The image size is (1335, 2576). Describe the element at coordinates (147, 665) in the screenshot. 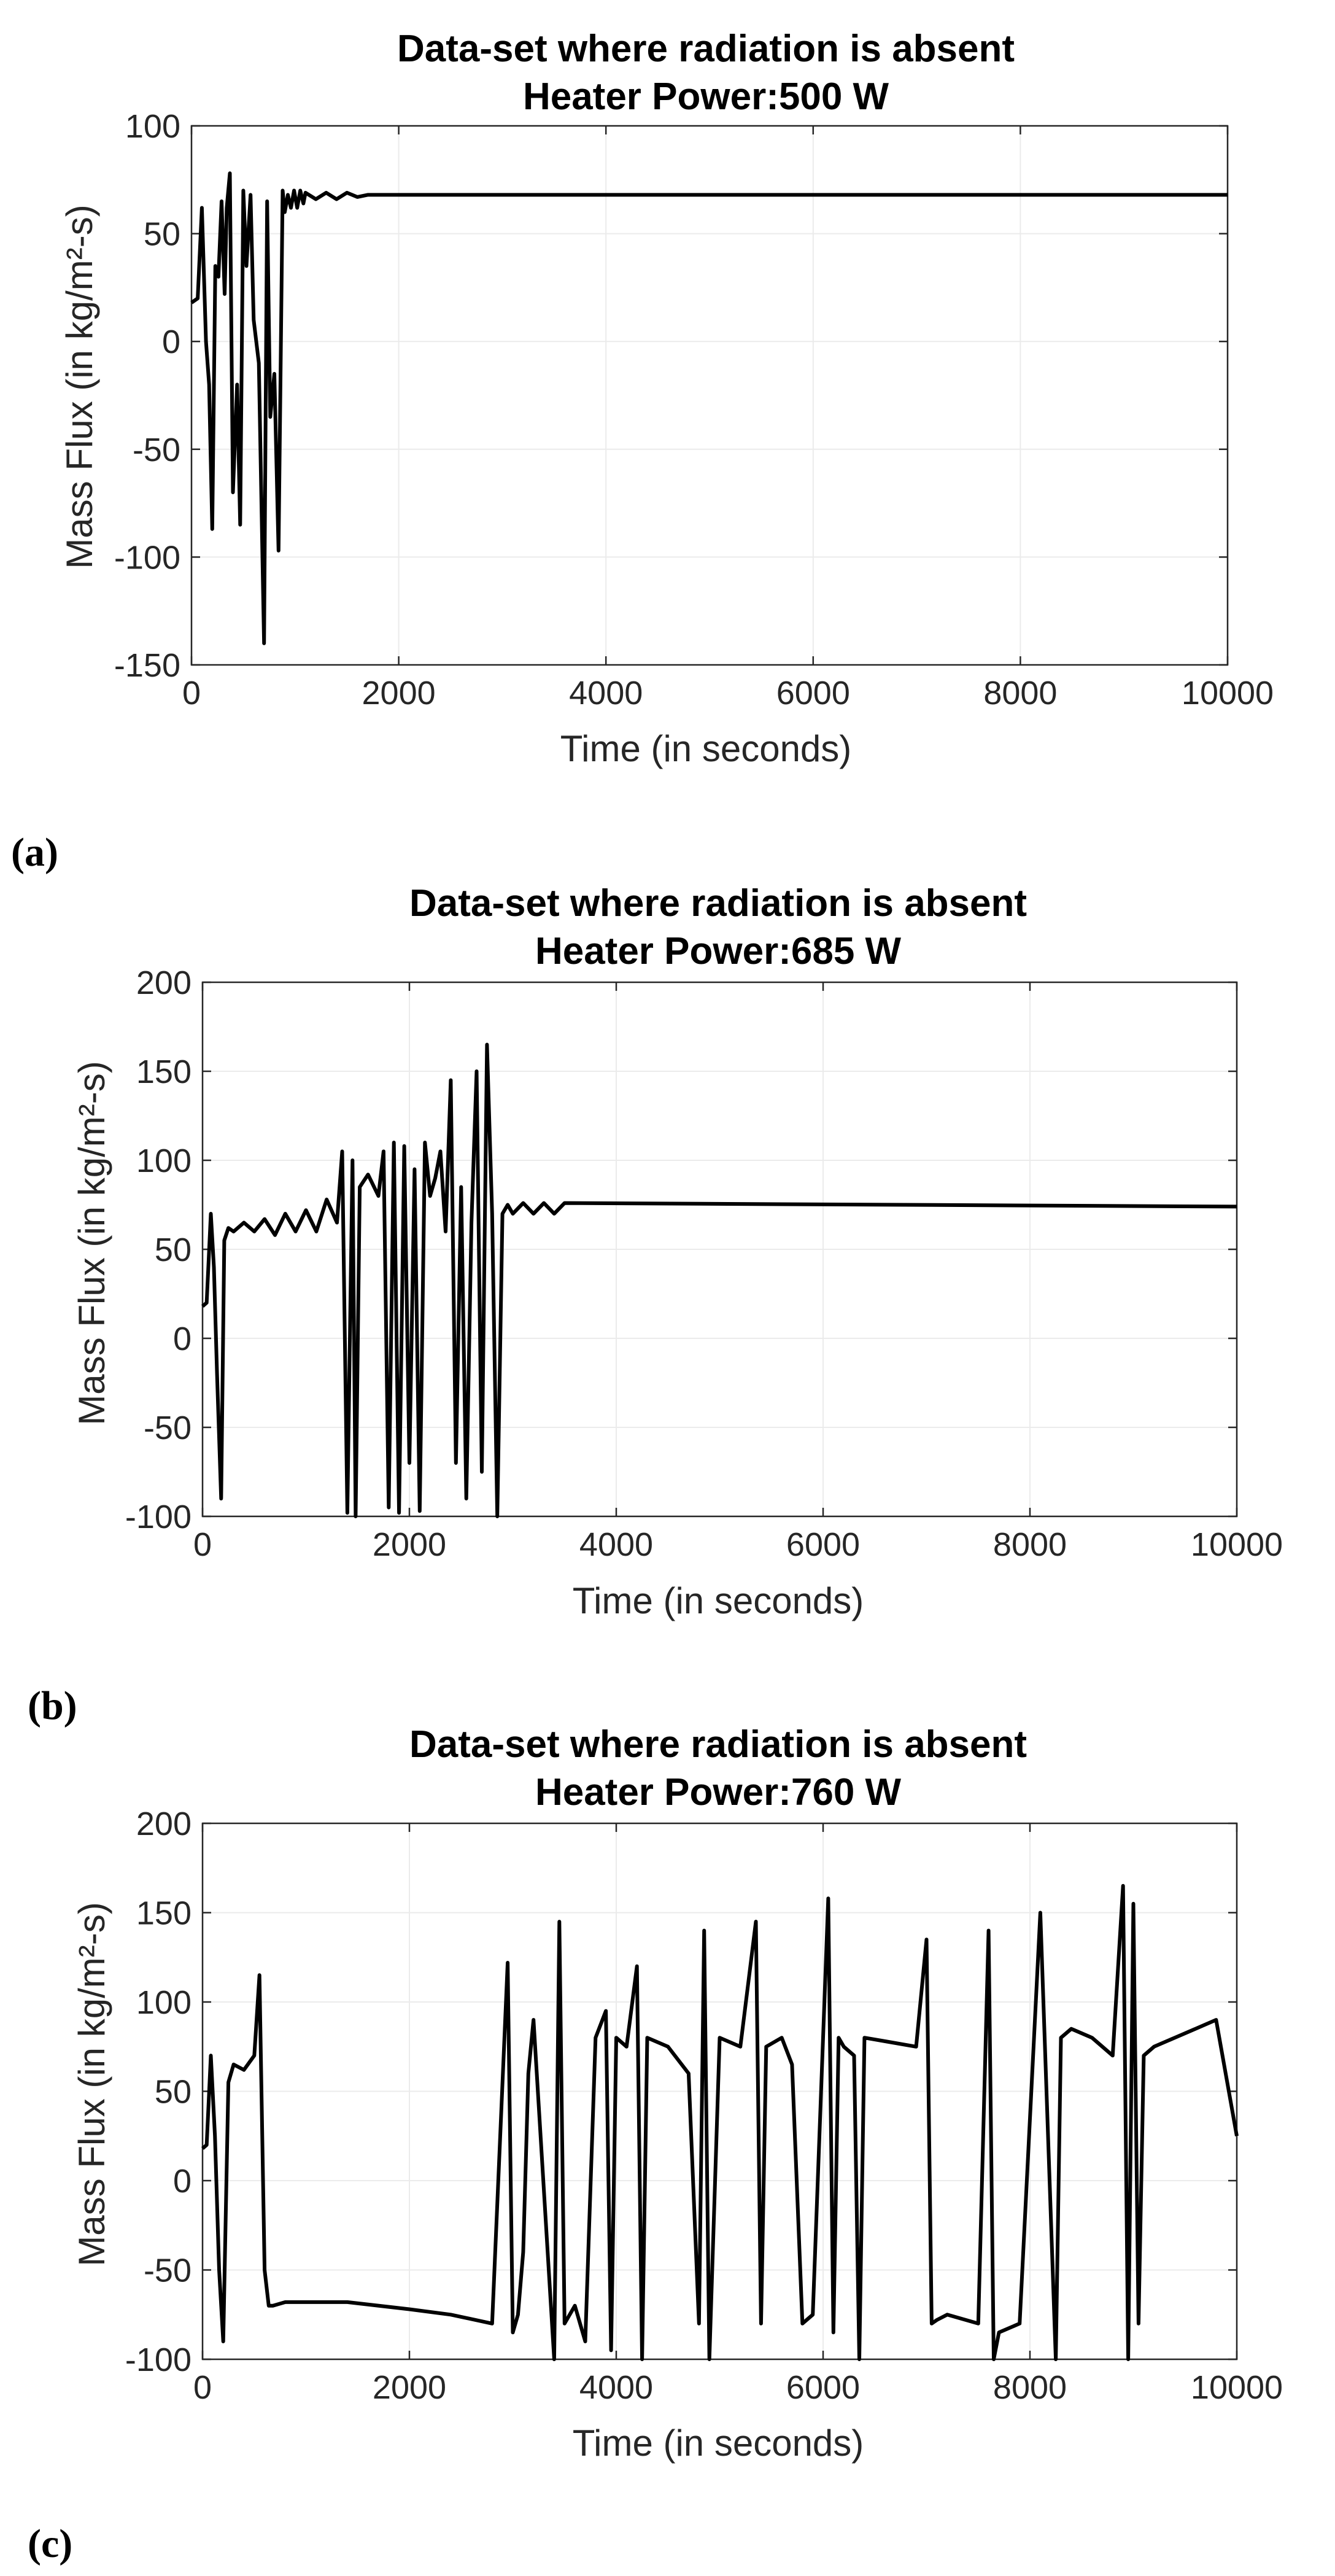

I see `y-tick-label: -150` at that location.